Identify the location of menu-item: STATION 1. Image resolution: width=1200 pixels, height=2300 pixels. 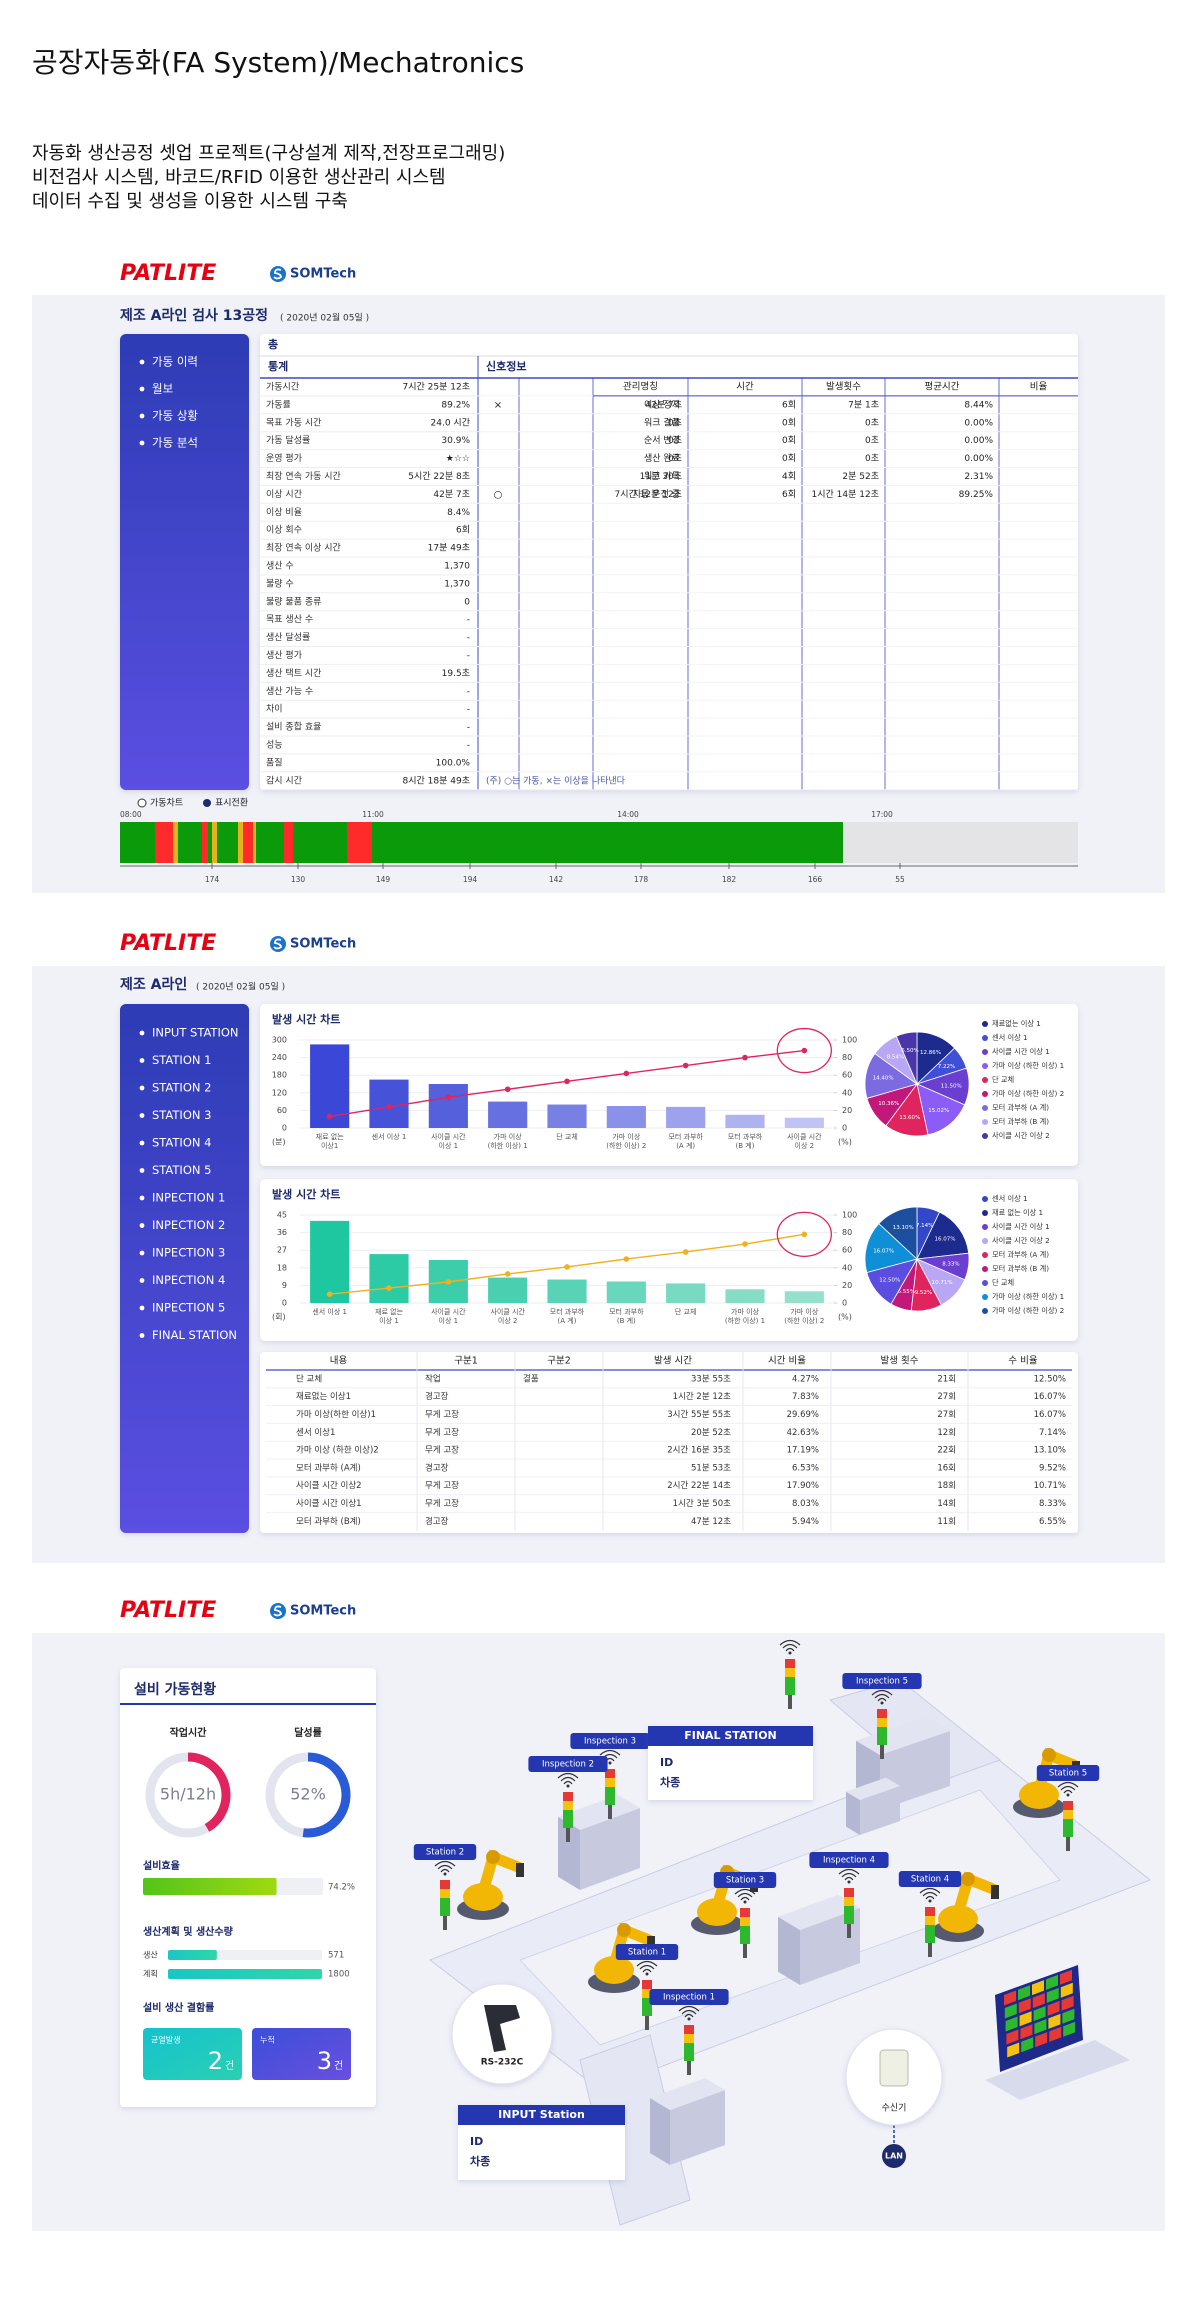
(181, 1060).